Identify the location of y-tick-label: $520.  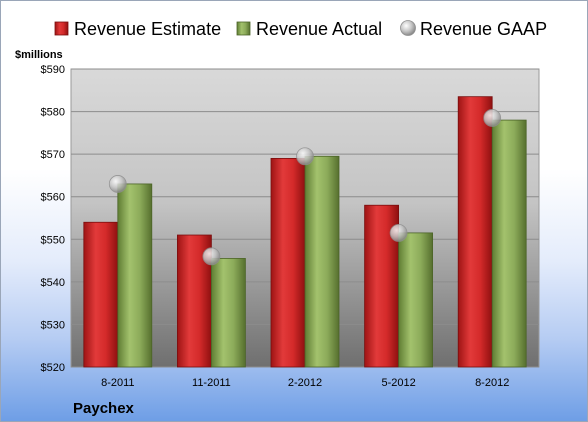
(53, 368).